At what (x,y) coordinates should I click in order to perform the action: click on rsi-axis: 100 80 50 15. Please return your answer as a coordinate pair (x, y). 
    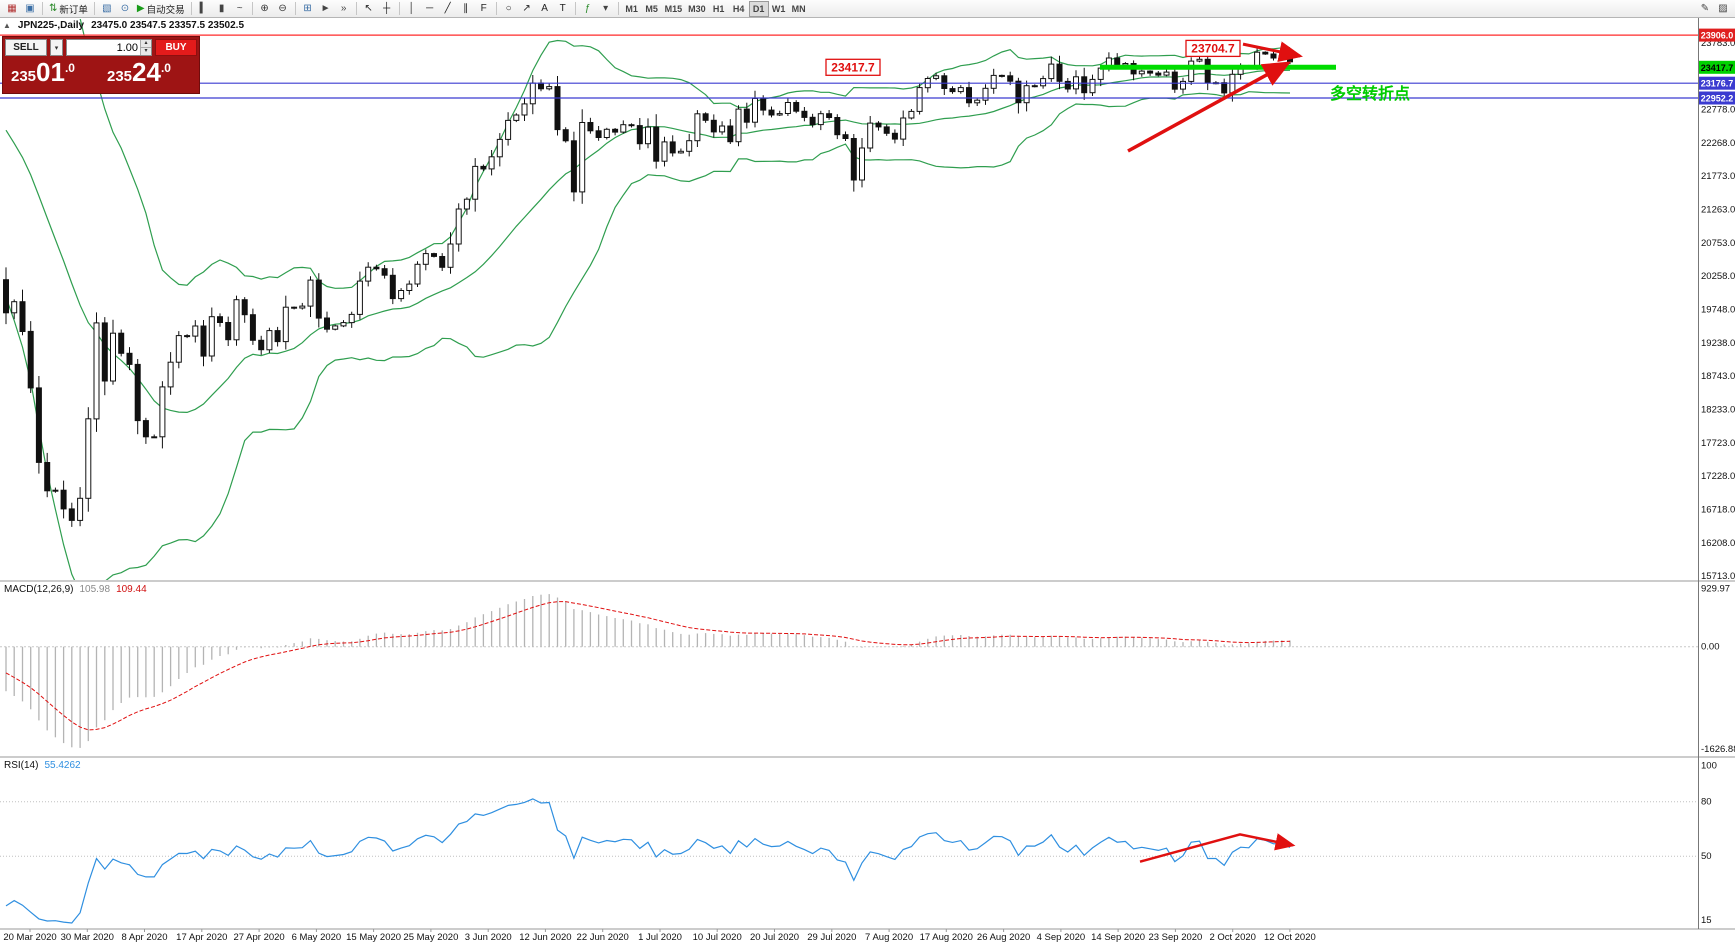
    Looking at the image, I should click on (1709, 843).